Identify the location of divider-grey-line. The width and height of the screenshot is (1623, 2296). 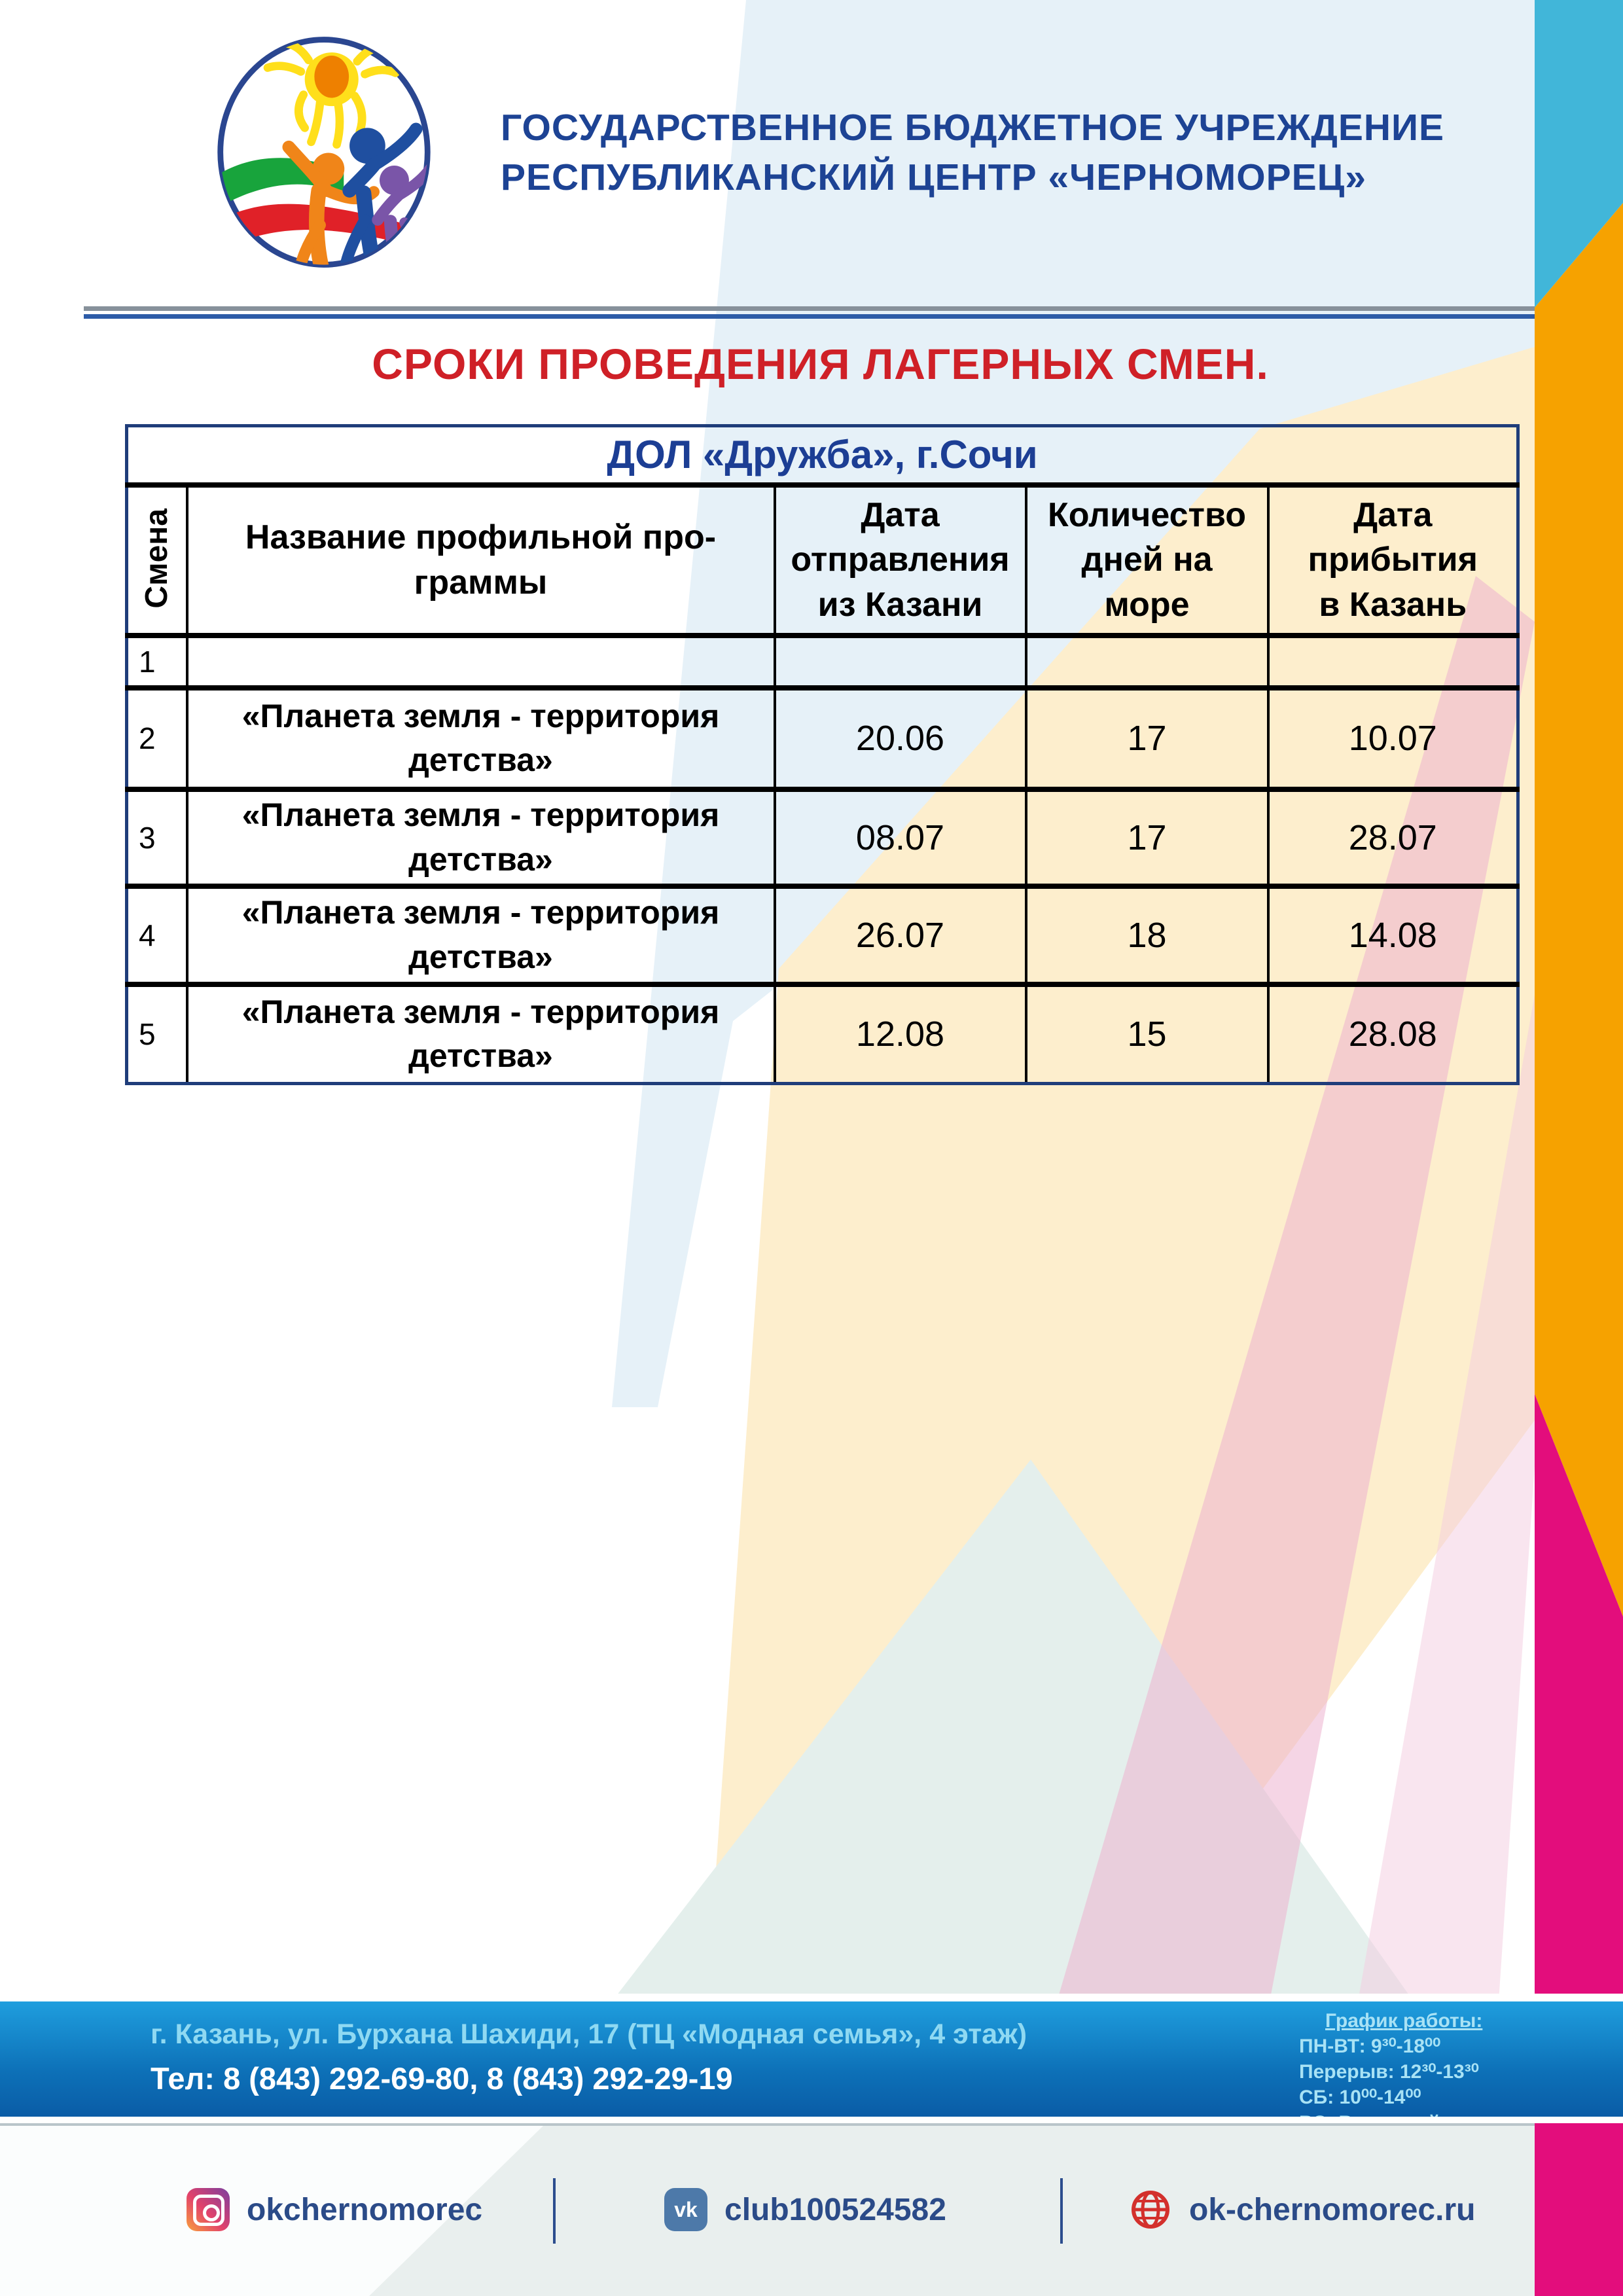
(810, 308).